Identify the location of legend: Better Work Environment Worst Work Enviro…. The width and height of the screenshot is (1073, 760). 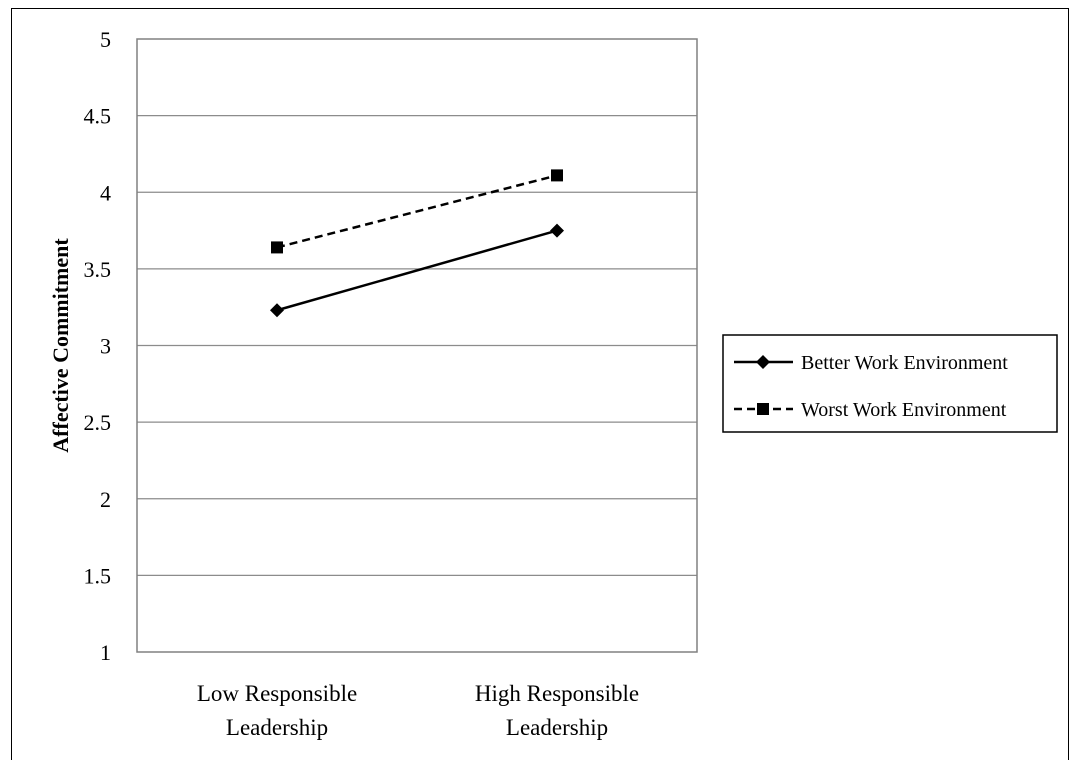
(890, 383).